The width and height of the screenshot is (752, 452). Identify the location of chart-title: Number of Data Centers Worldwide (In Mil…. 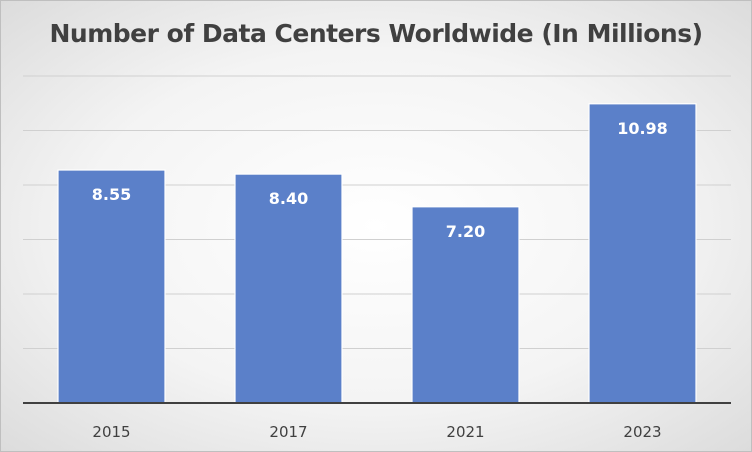
(376, 33).